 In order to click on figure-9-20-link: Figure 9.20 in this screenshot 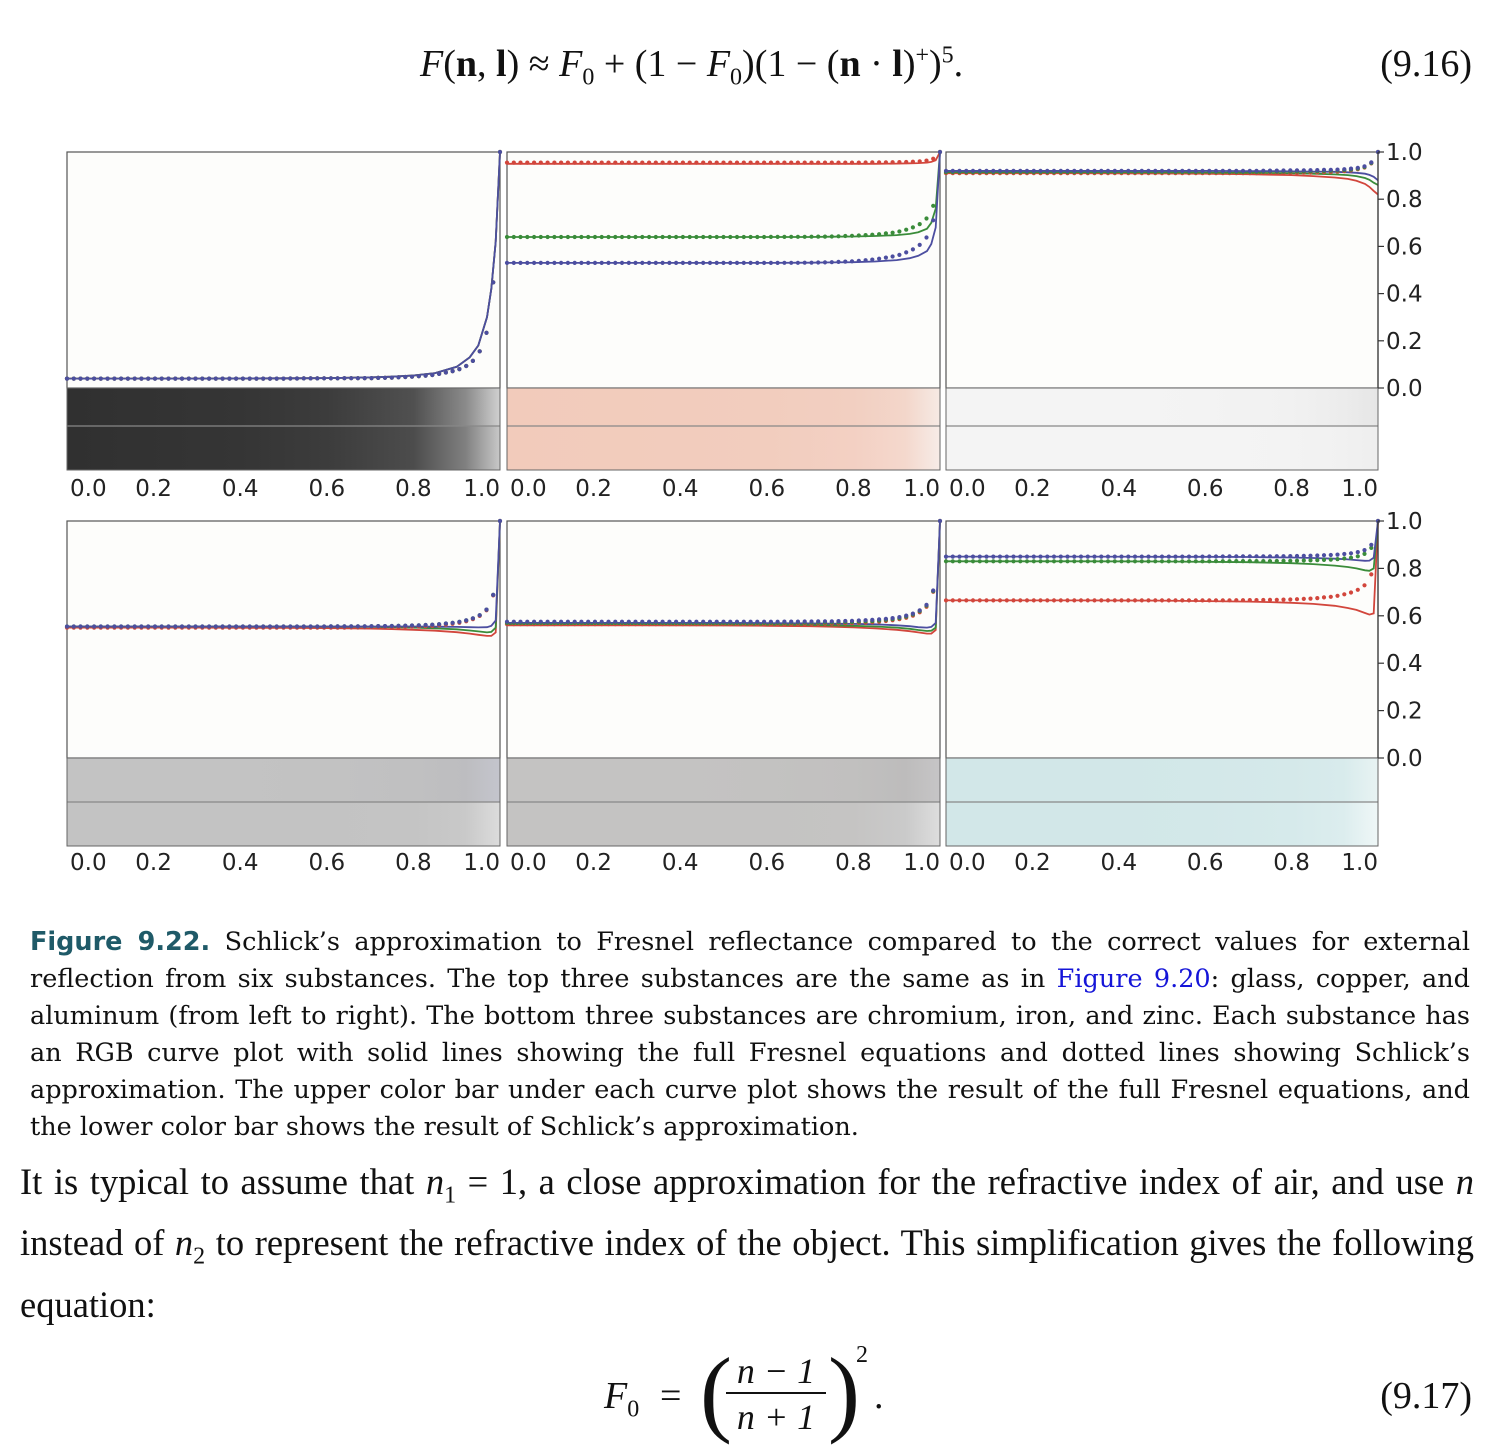, I will do `click(1133, 979)`.